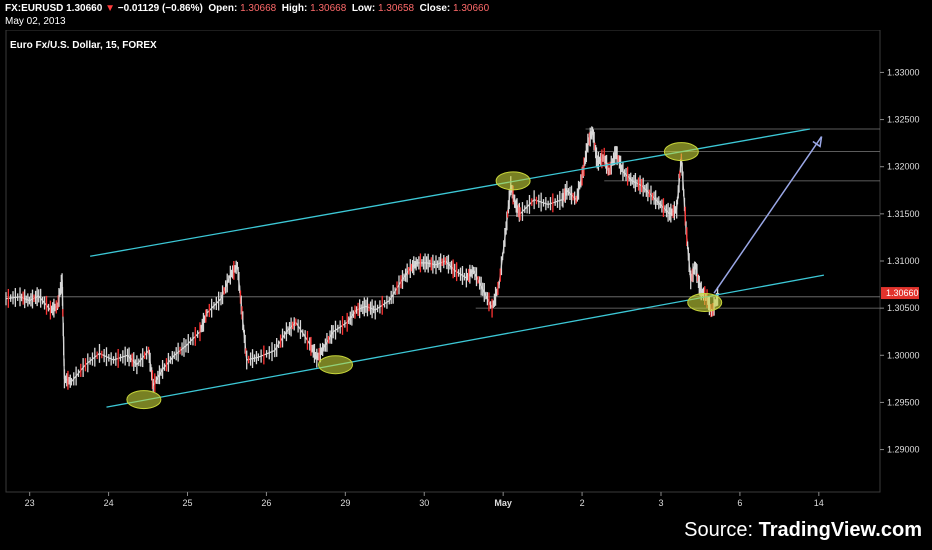  What do you see at coordinates (903, 308) in the screenshot?
I see `y-tick-label-3: 1.30500` at bounding box center [903, 308].